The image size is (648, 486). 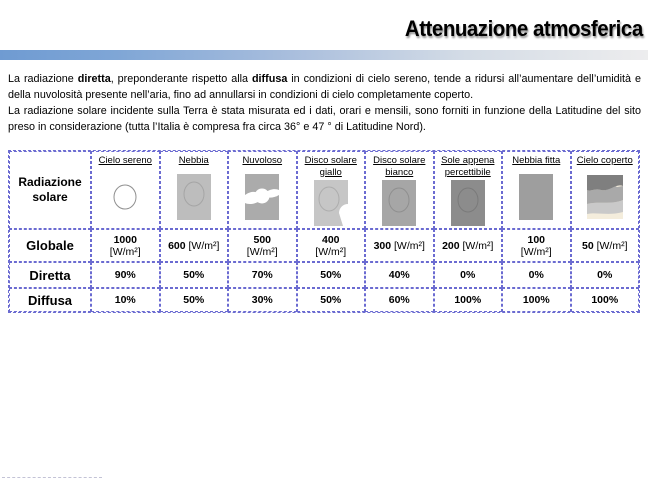 I want to click on row-label: Globale, so click(x=50, y=245).